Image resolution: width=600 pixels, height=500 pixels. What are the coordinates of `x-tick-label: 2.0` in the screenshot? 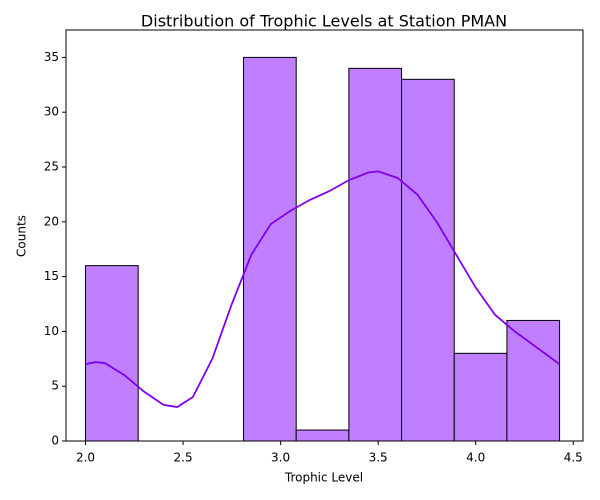 It's located at (85, 458).